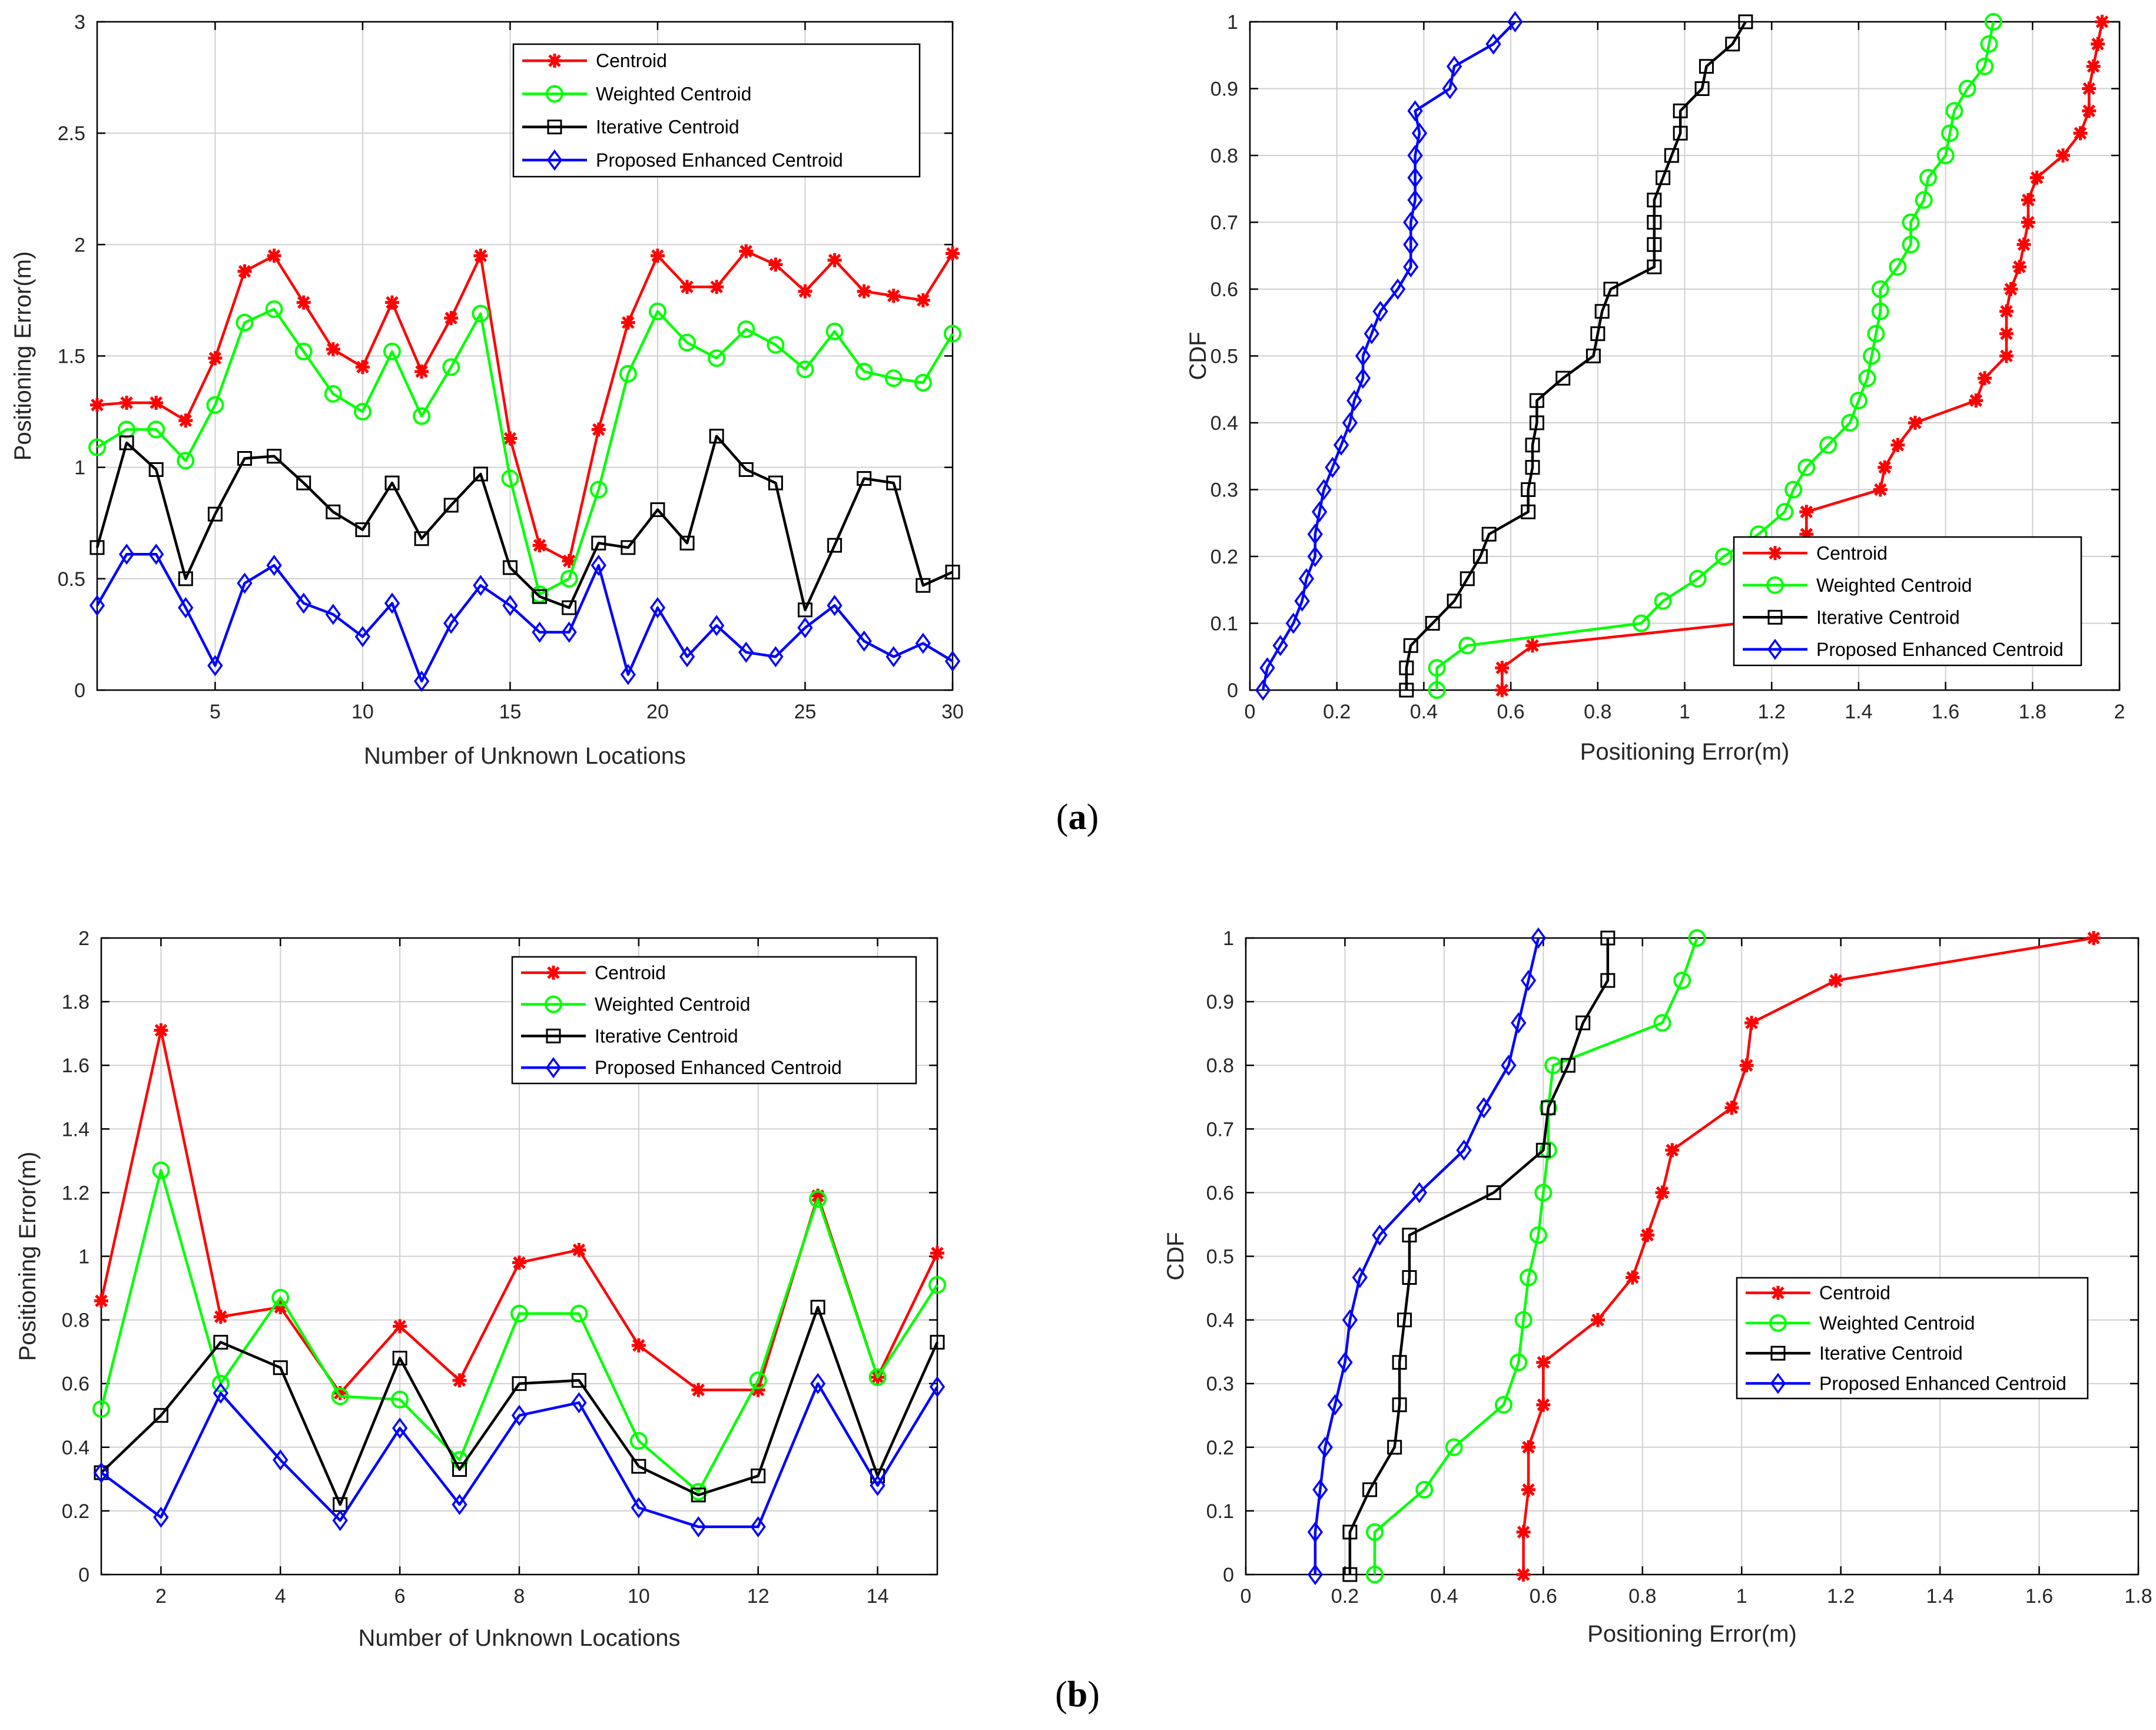 The image size is (2156, 1730). I want to click on x-tick-label: 2, so click(161, 1597).